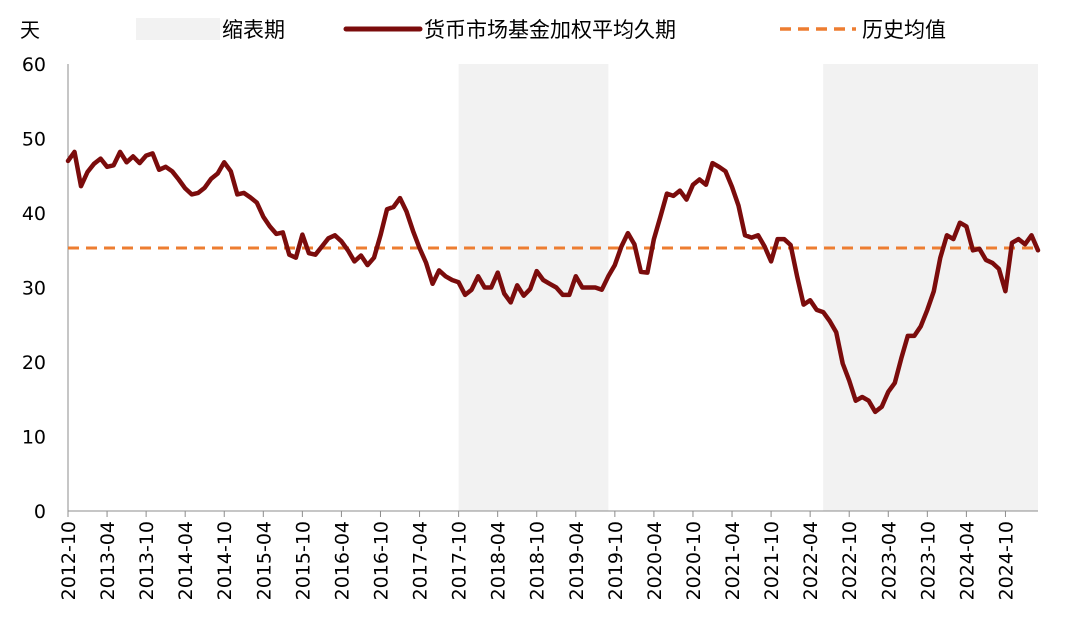 The image size is (1078, 634). I want to click on x-tick-label: 2021-10, so click(772, 560).